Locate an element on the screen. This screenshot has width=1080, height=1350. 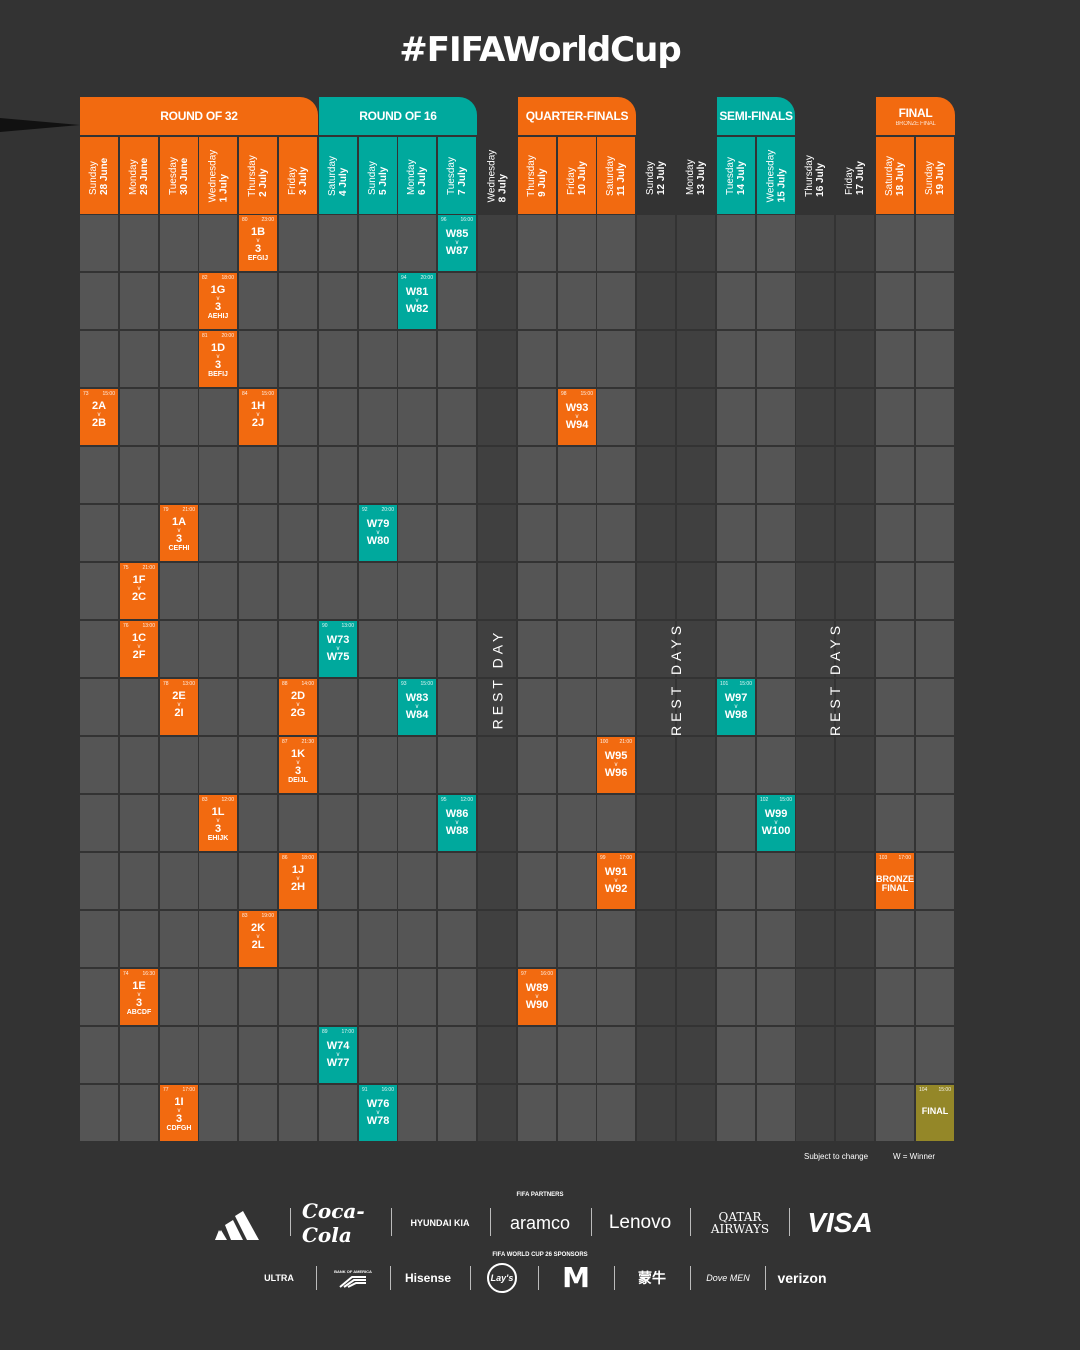
match-number: 96 is located at coordinates (444, 220).